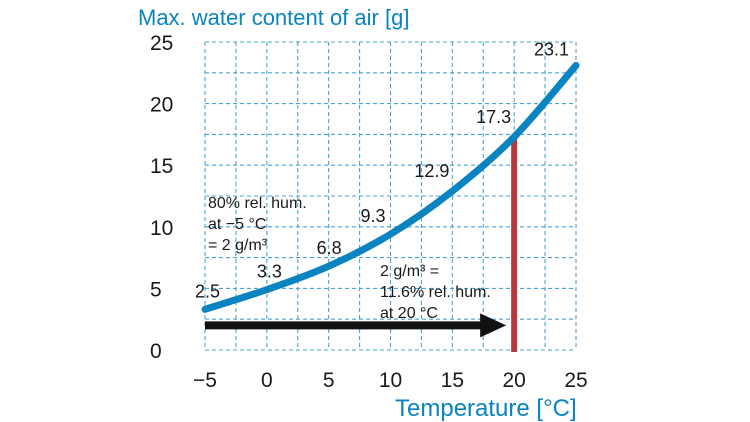 The height and width of the screenshot is (422, 750). I want to click on left-annotation: 80% rel. hum. at −5 °C = 2 g/m³, so click(259, 224).